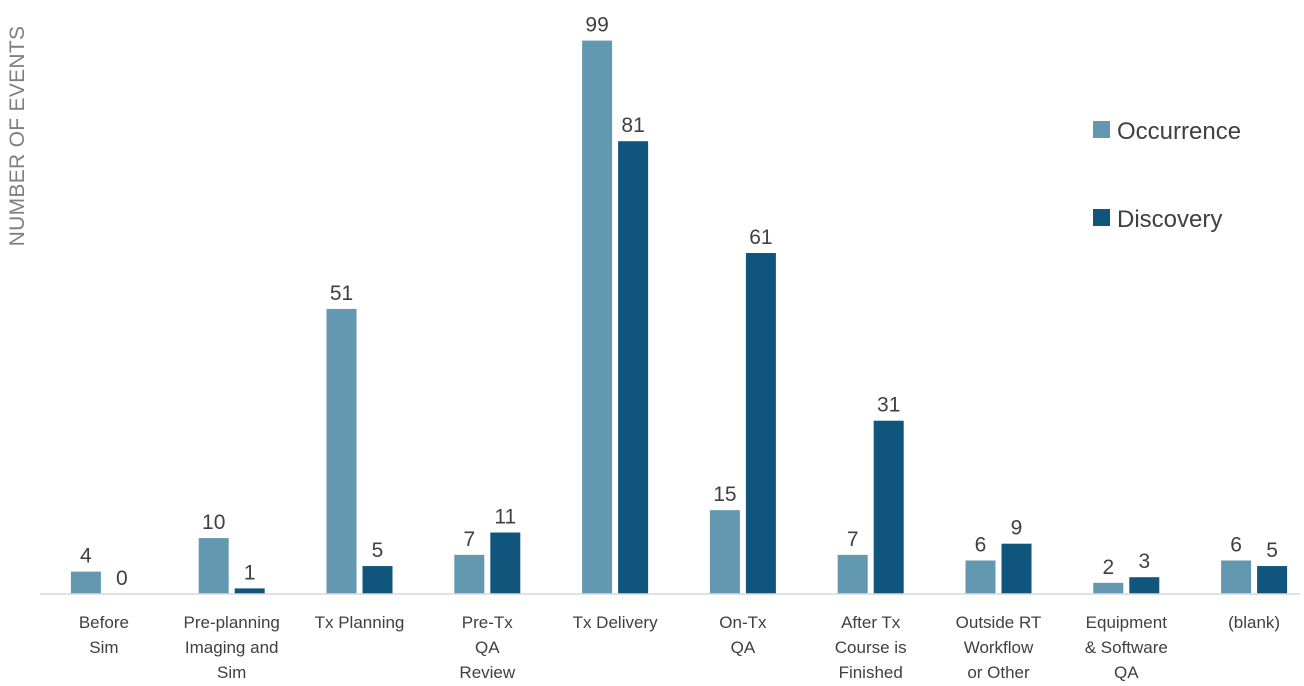 The height and width of the screenshot is (686, 1304). I want to click on value-label-discovery-5: 61, so click(760, 237).